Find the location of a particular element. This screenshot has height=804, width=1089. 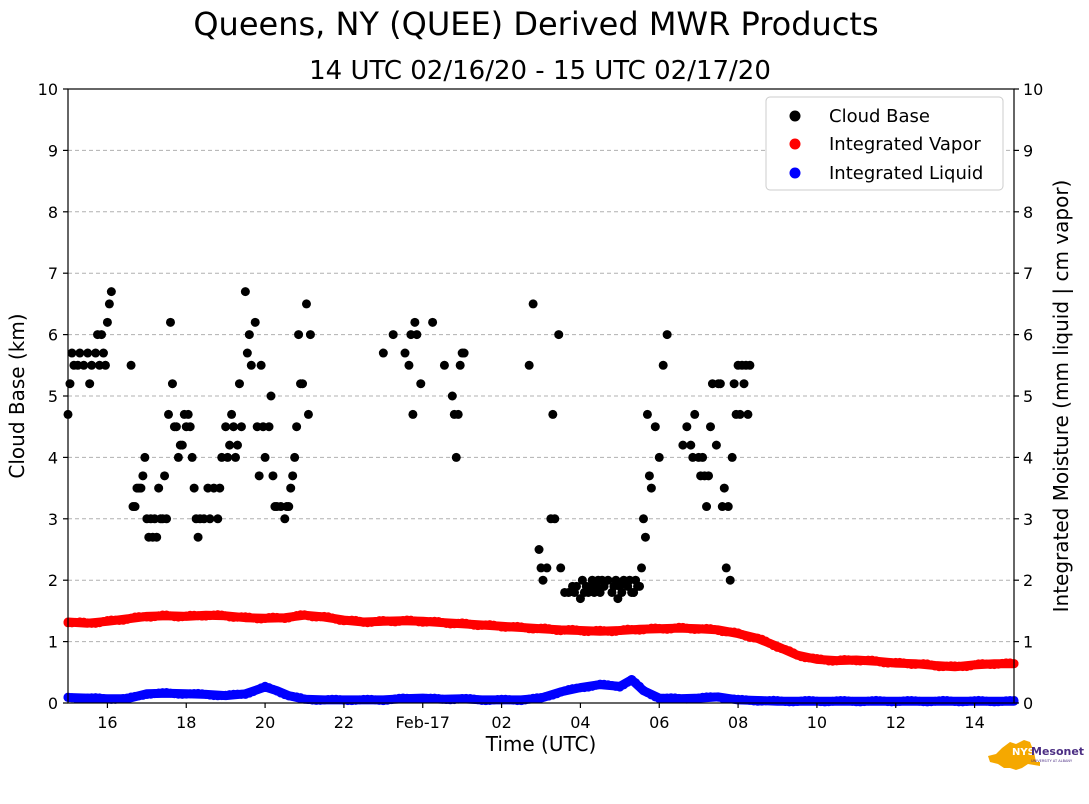

legend-box is located at coordinates (884, 143).